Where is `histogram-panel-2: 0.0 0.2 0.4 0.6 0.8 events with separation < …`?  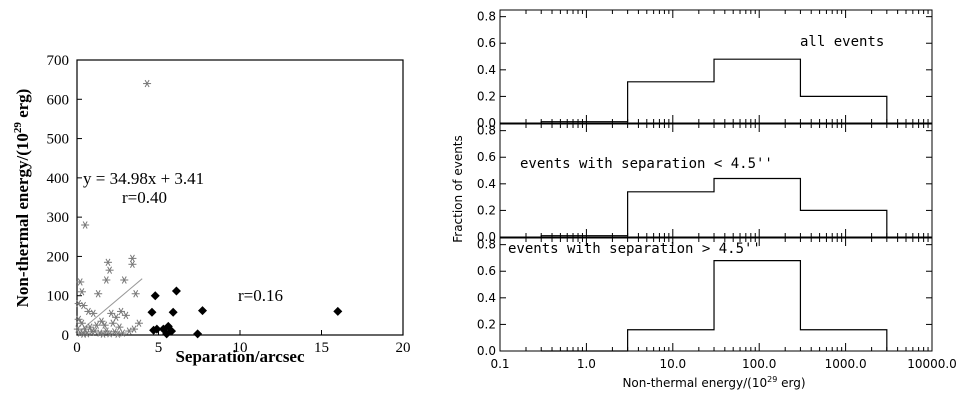 histogram-panel-2: 0.0 0.2 0.4 0.6 0.8 events with separation < … is located at coordinates (705, 183).